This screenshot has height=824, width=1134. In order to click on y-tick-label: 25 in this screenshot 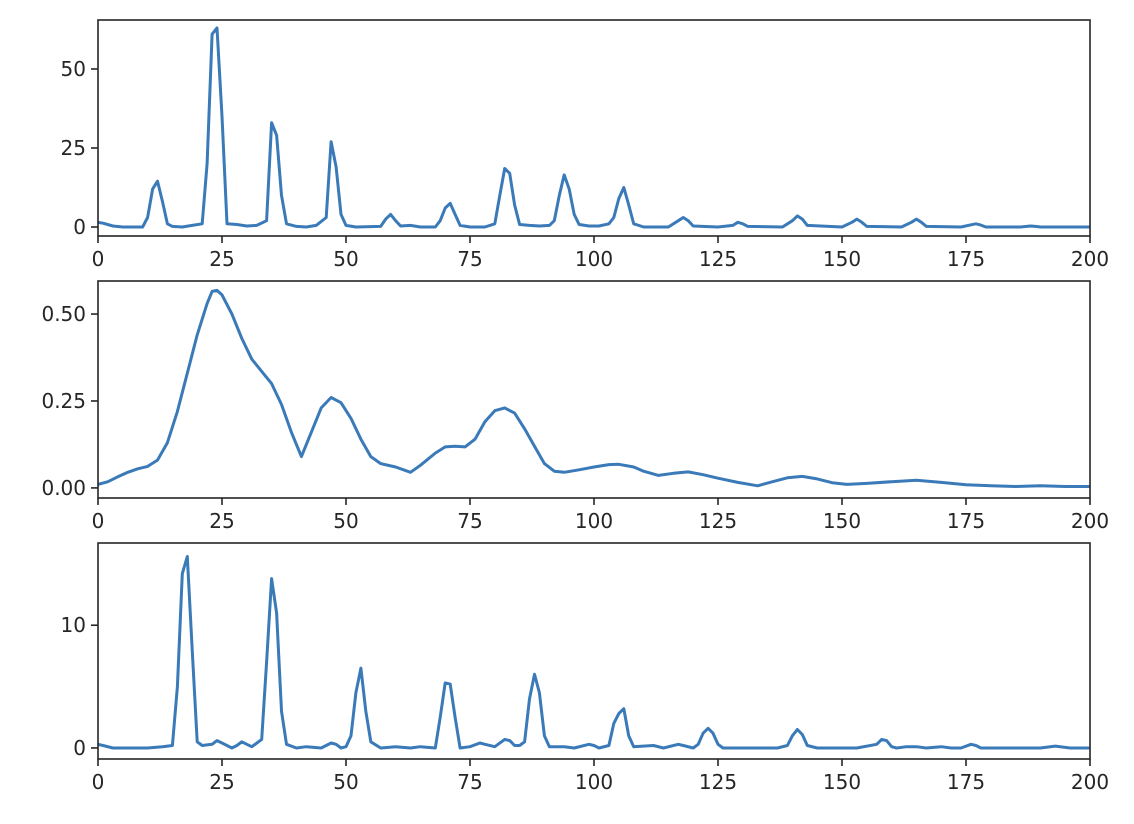, I will do `click(73, 148)`.